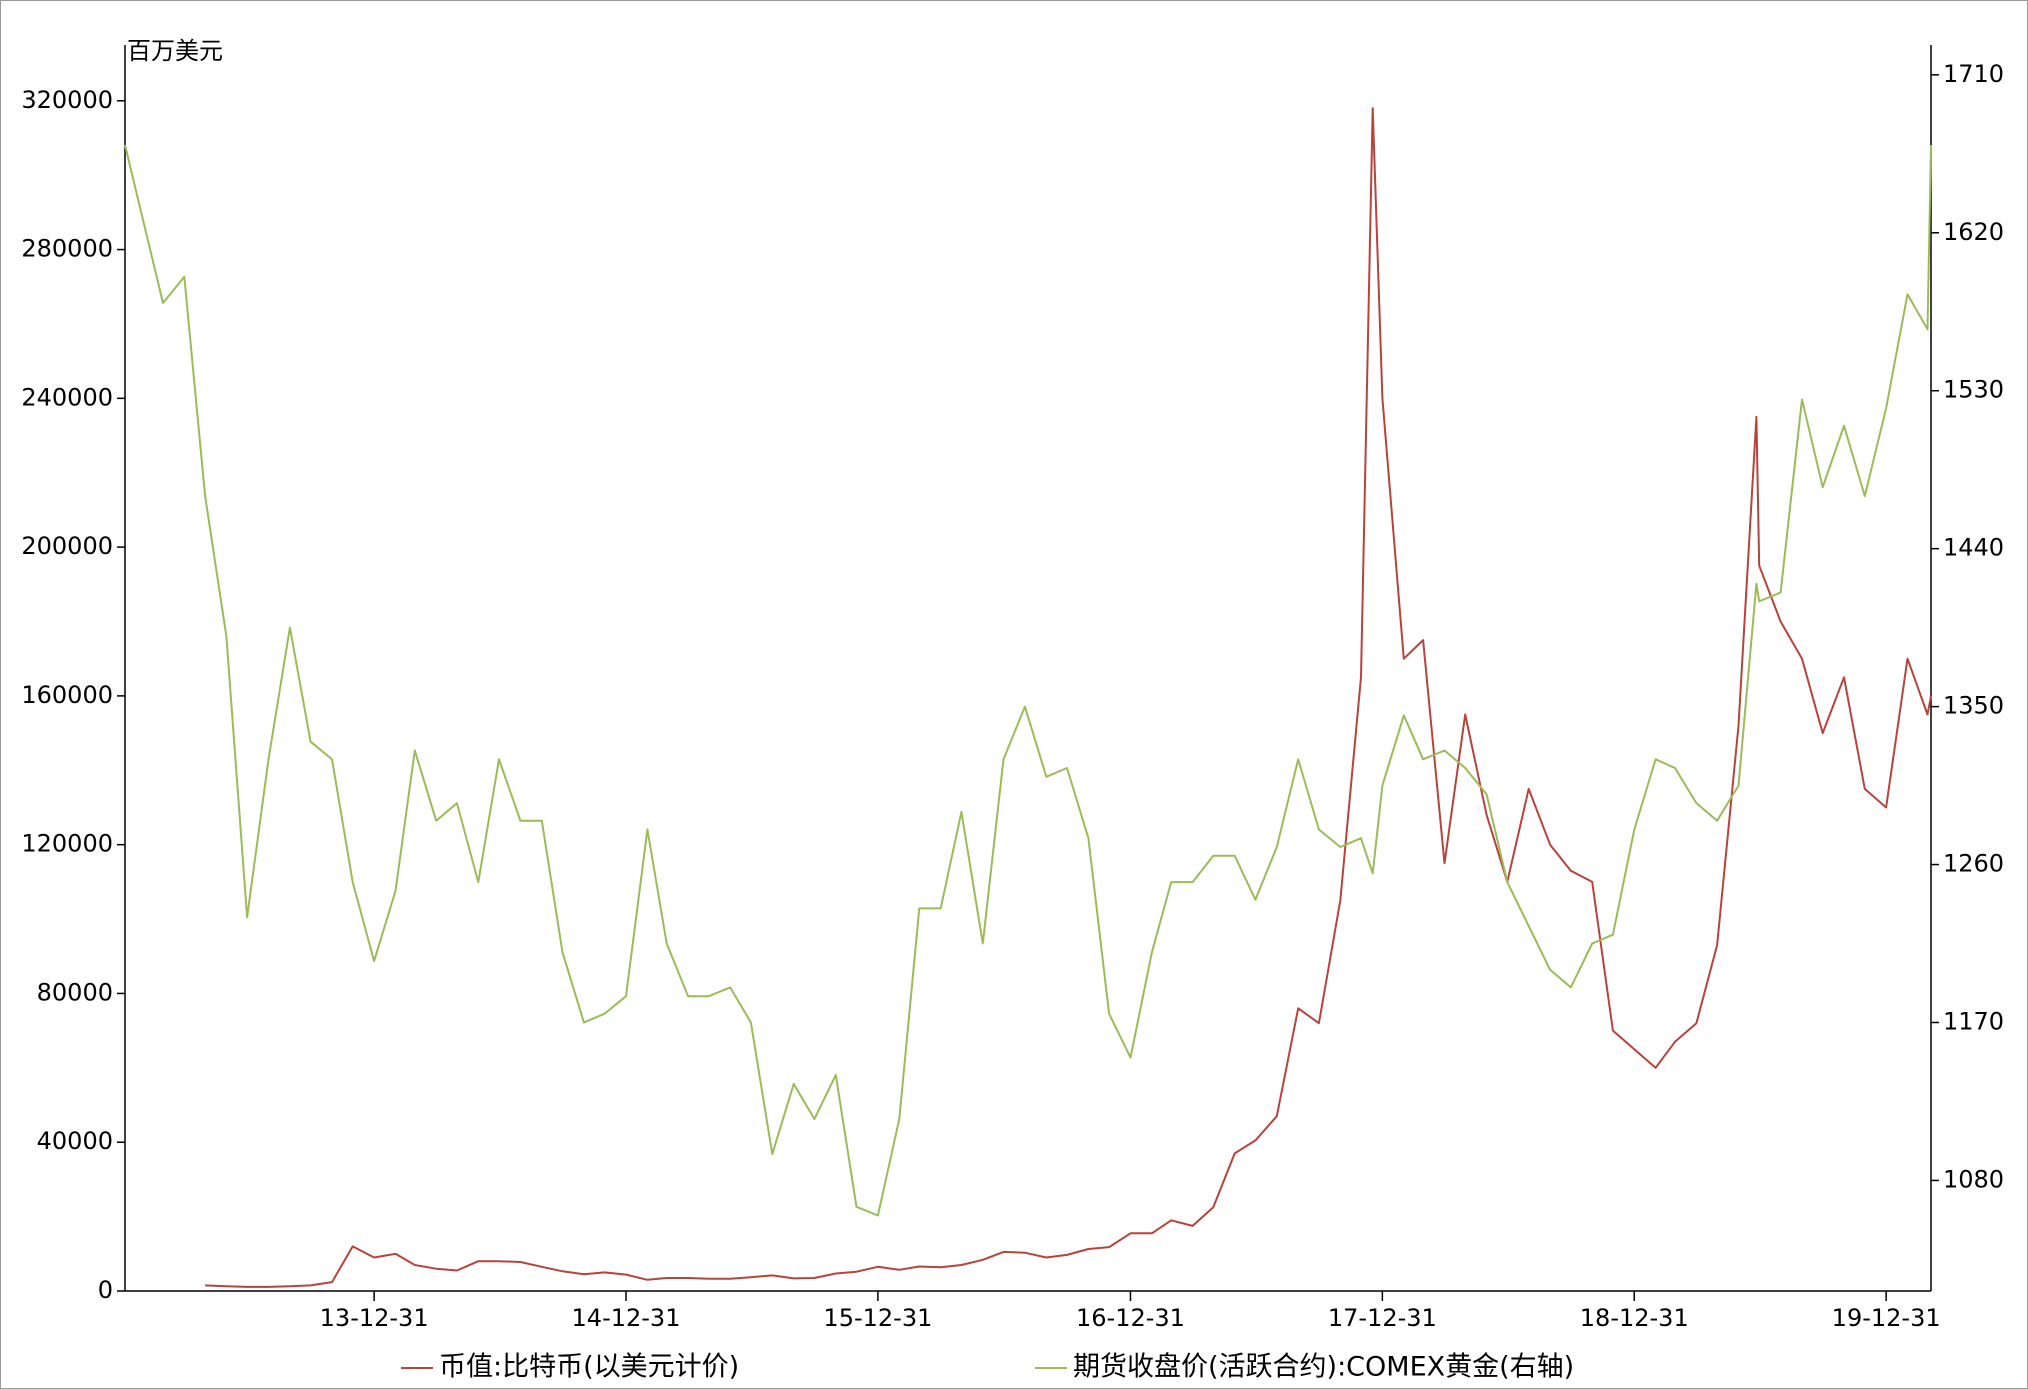 The width and height of the screenshot is (2028, 1389). Describe the element at coordinates (374, 1318) in the screenshot. I see `x-tick-label: 13-12-31` at that location.